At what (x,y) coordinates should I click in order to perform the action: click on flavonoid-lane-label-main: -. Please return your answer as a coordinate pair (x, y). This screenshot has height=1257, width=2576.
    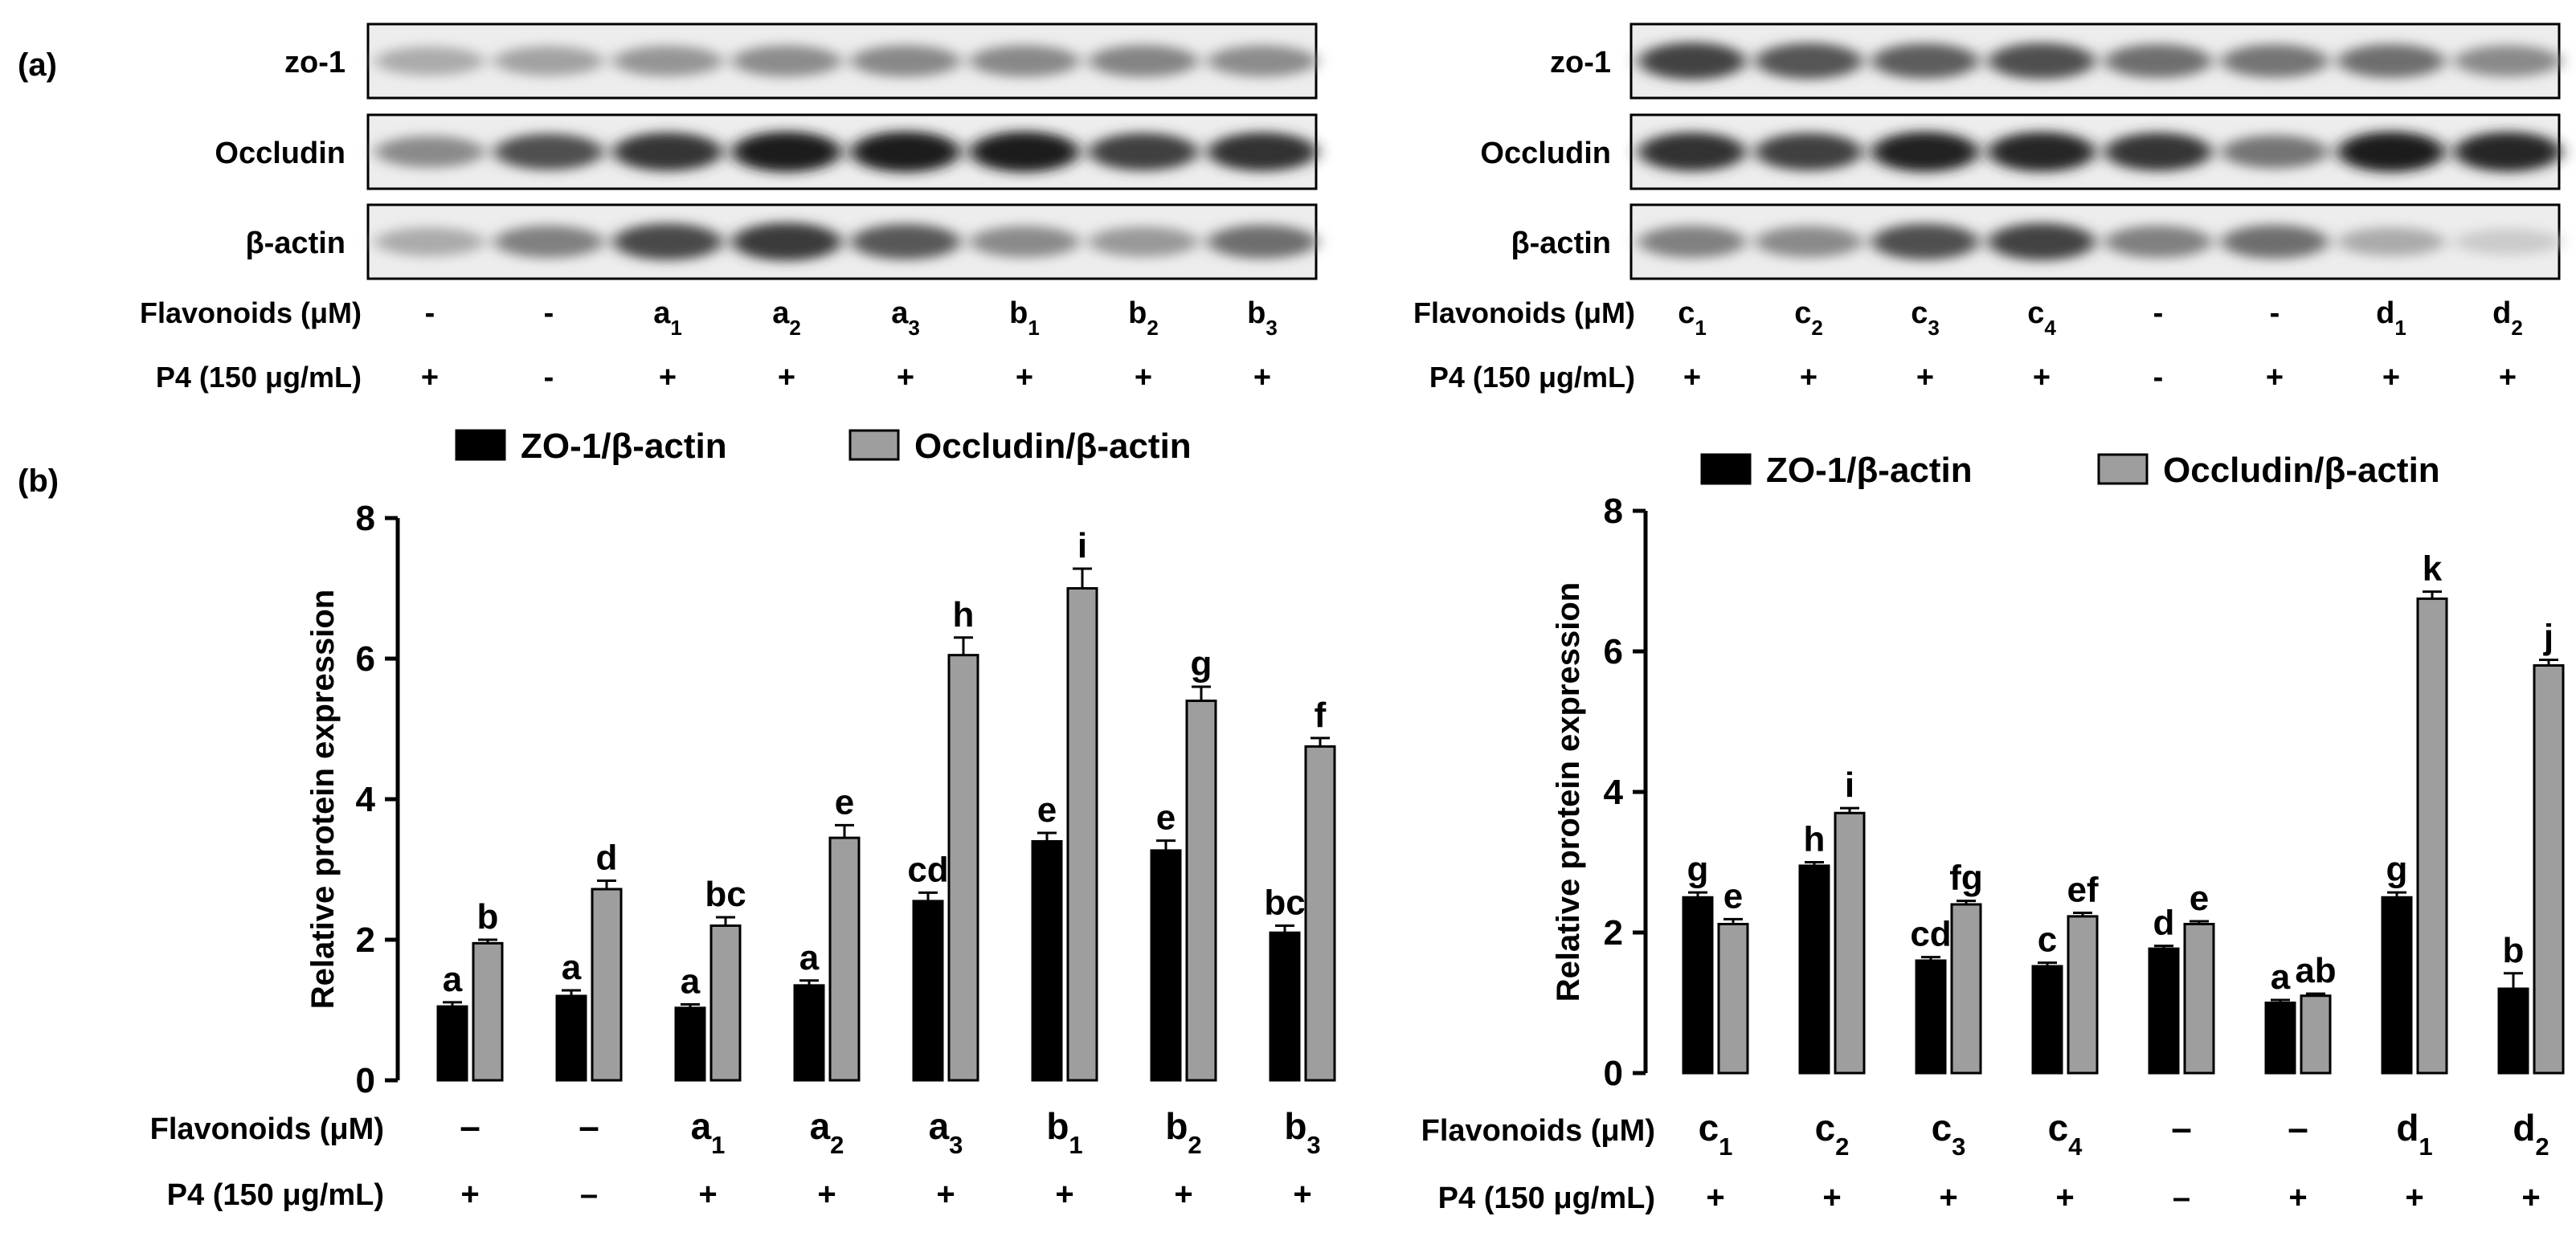
    Looking at the image, I should click on (2158, 313).